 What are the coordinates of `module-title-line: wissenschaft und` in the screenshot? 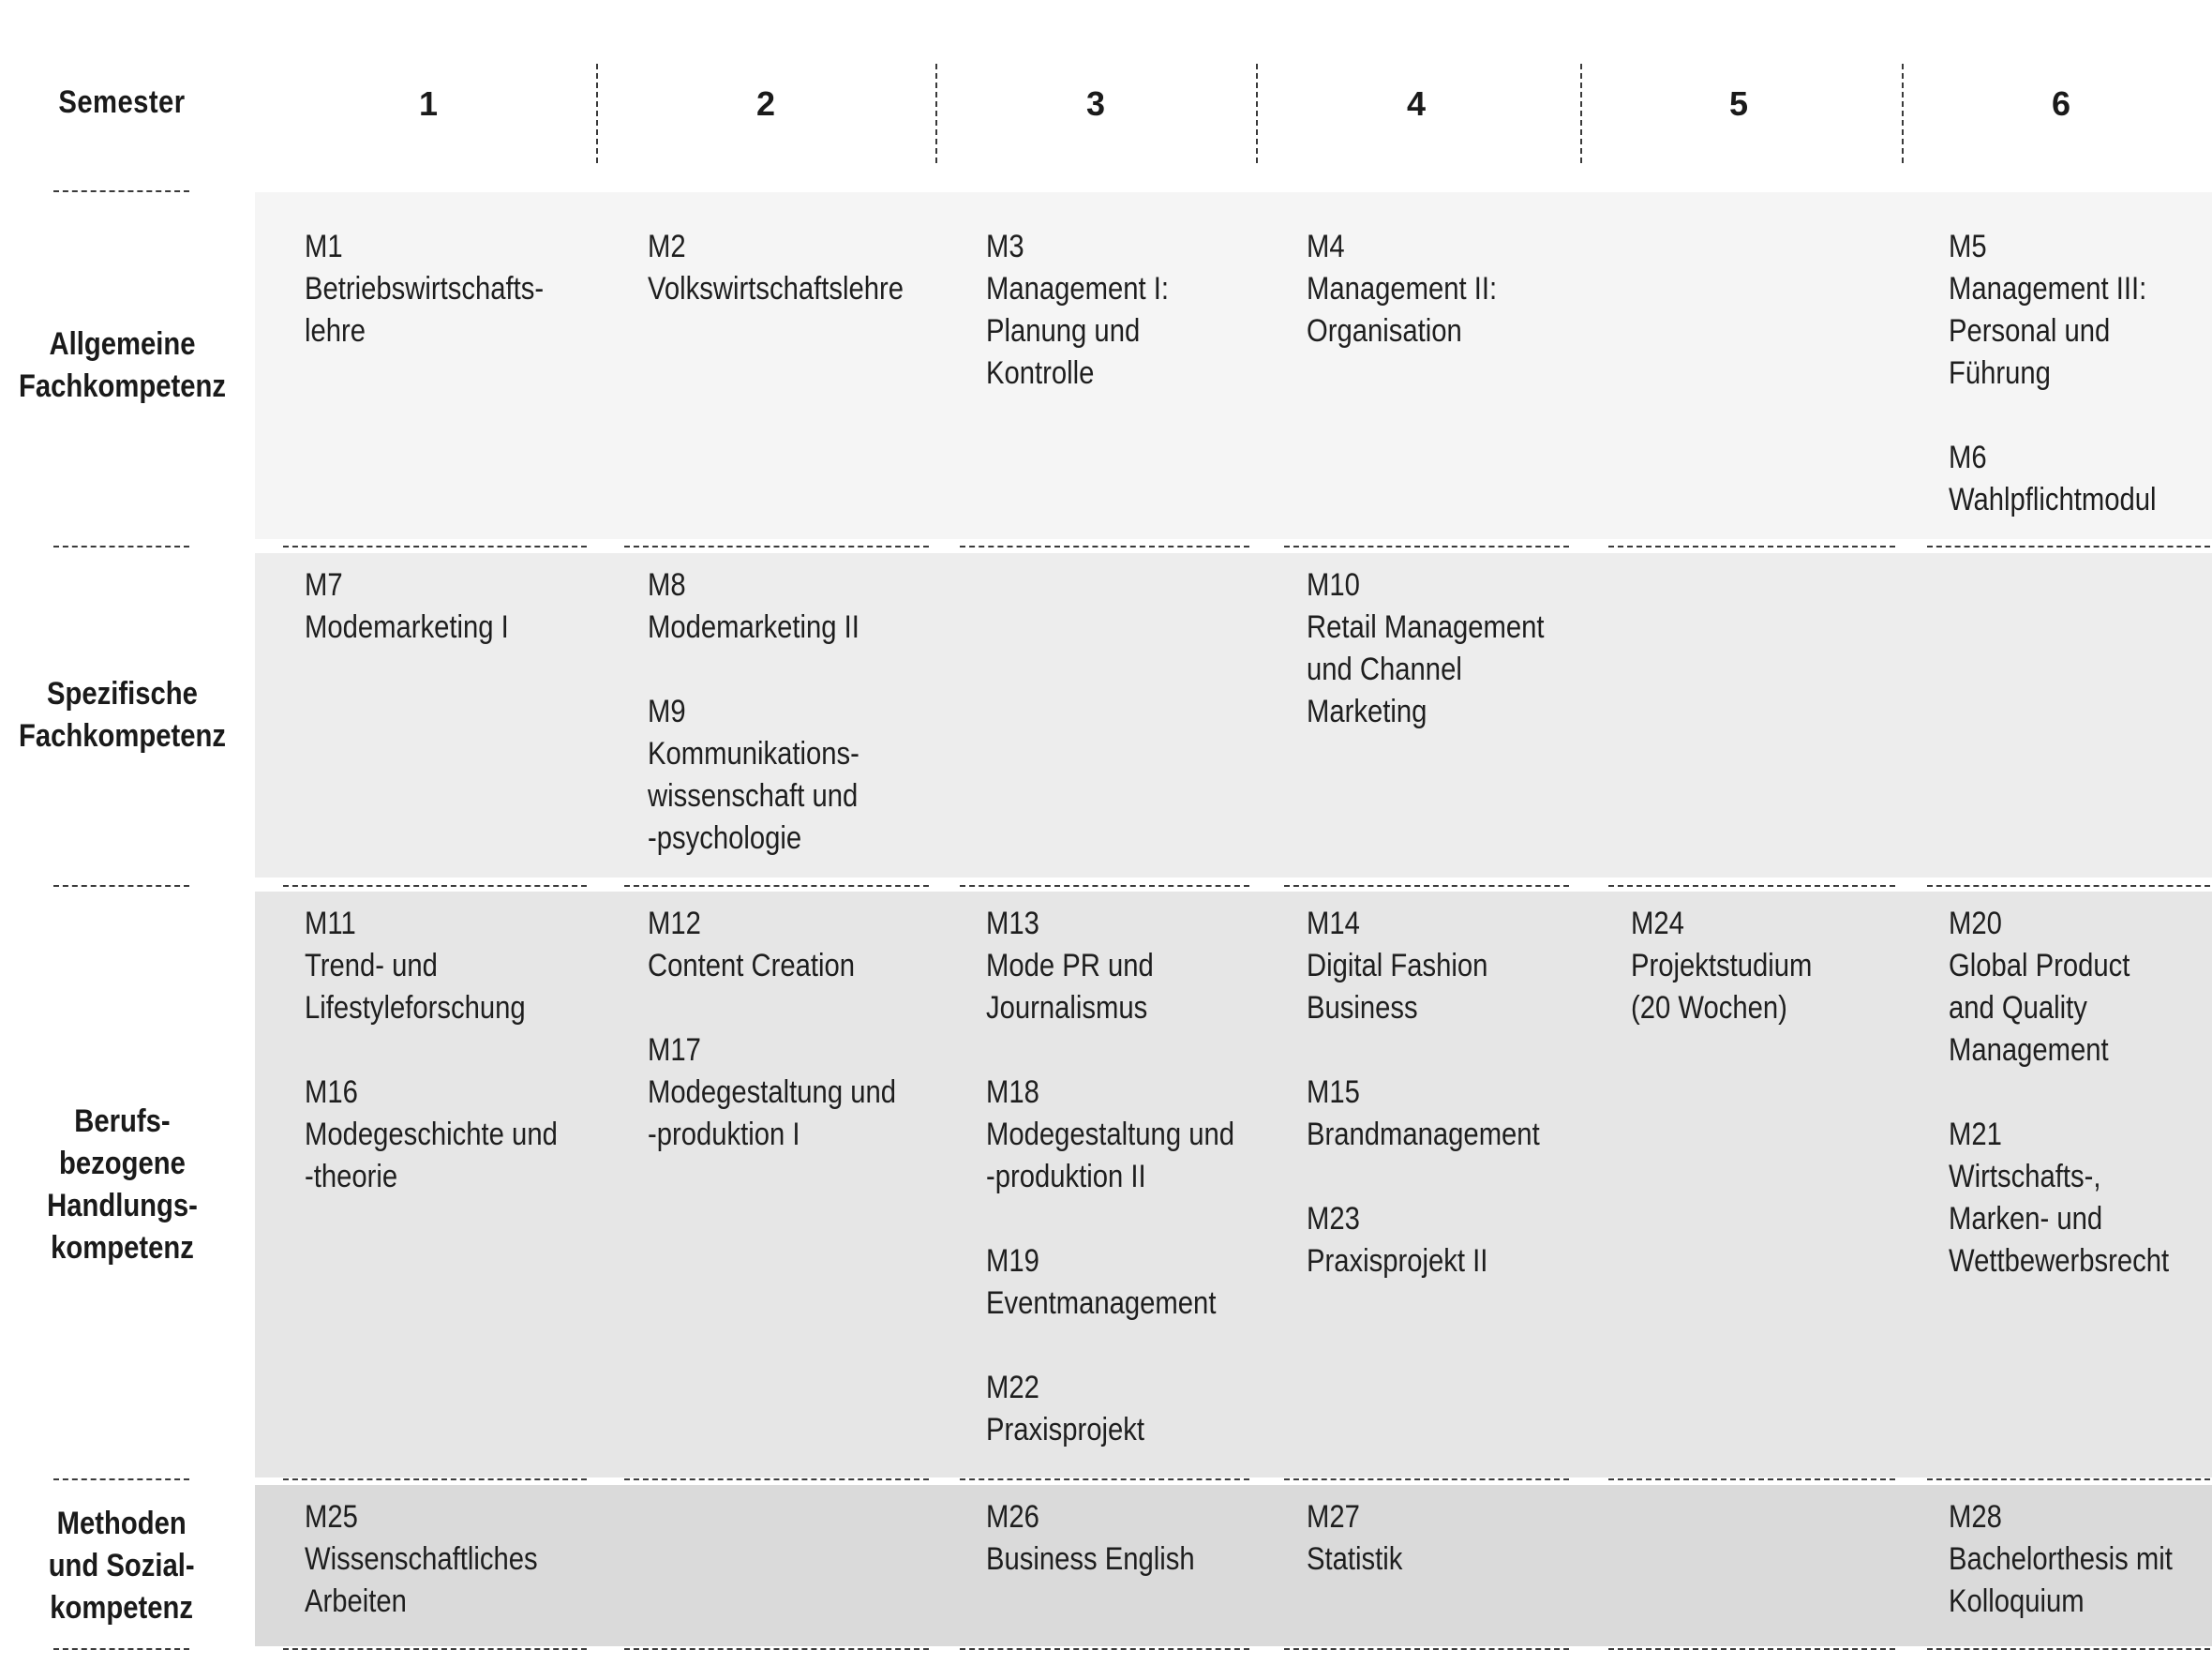 It's located at (753, 796).